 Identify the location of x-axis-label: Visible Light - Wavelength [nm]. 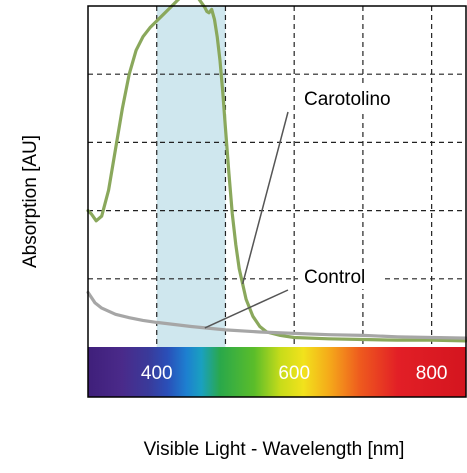
(274, 449).